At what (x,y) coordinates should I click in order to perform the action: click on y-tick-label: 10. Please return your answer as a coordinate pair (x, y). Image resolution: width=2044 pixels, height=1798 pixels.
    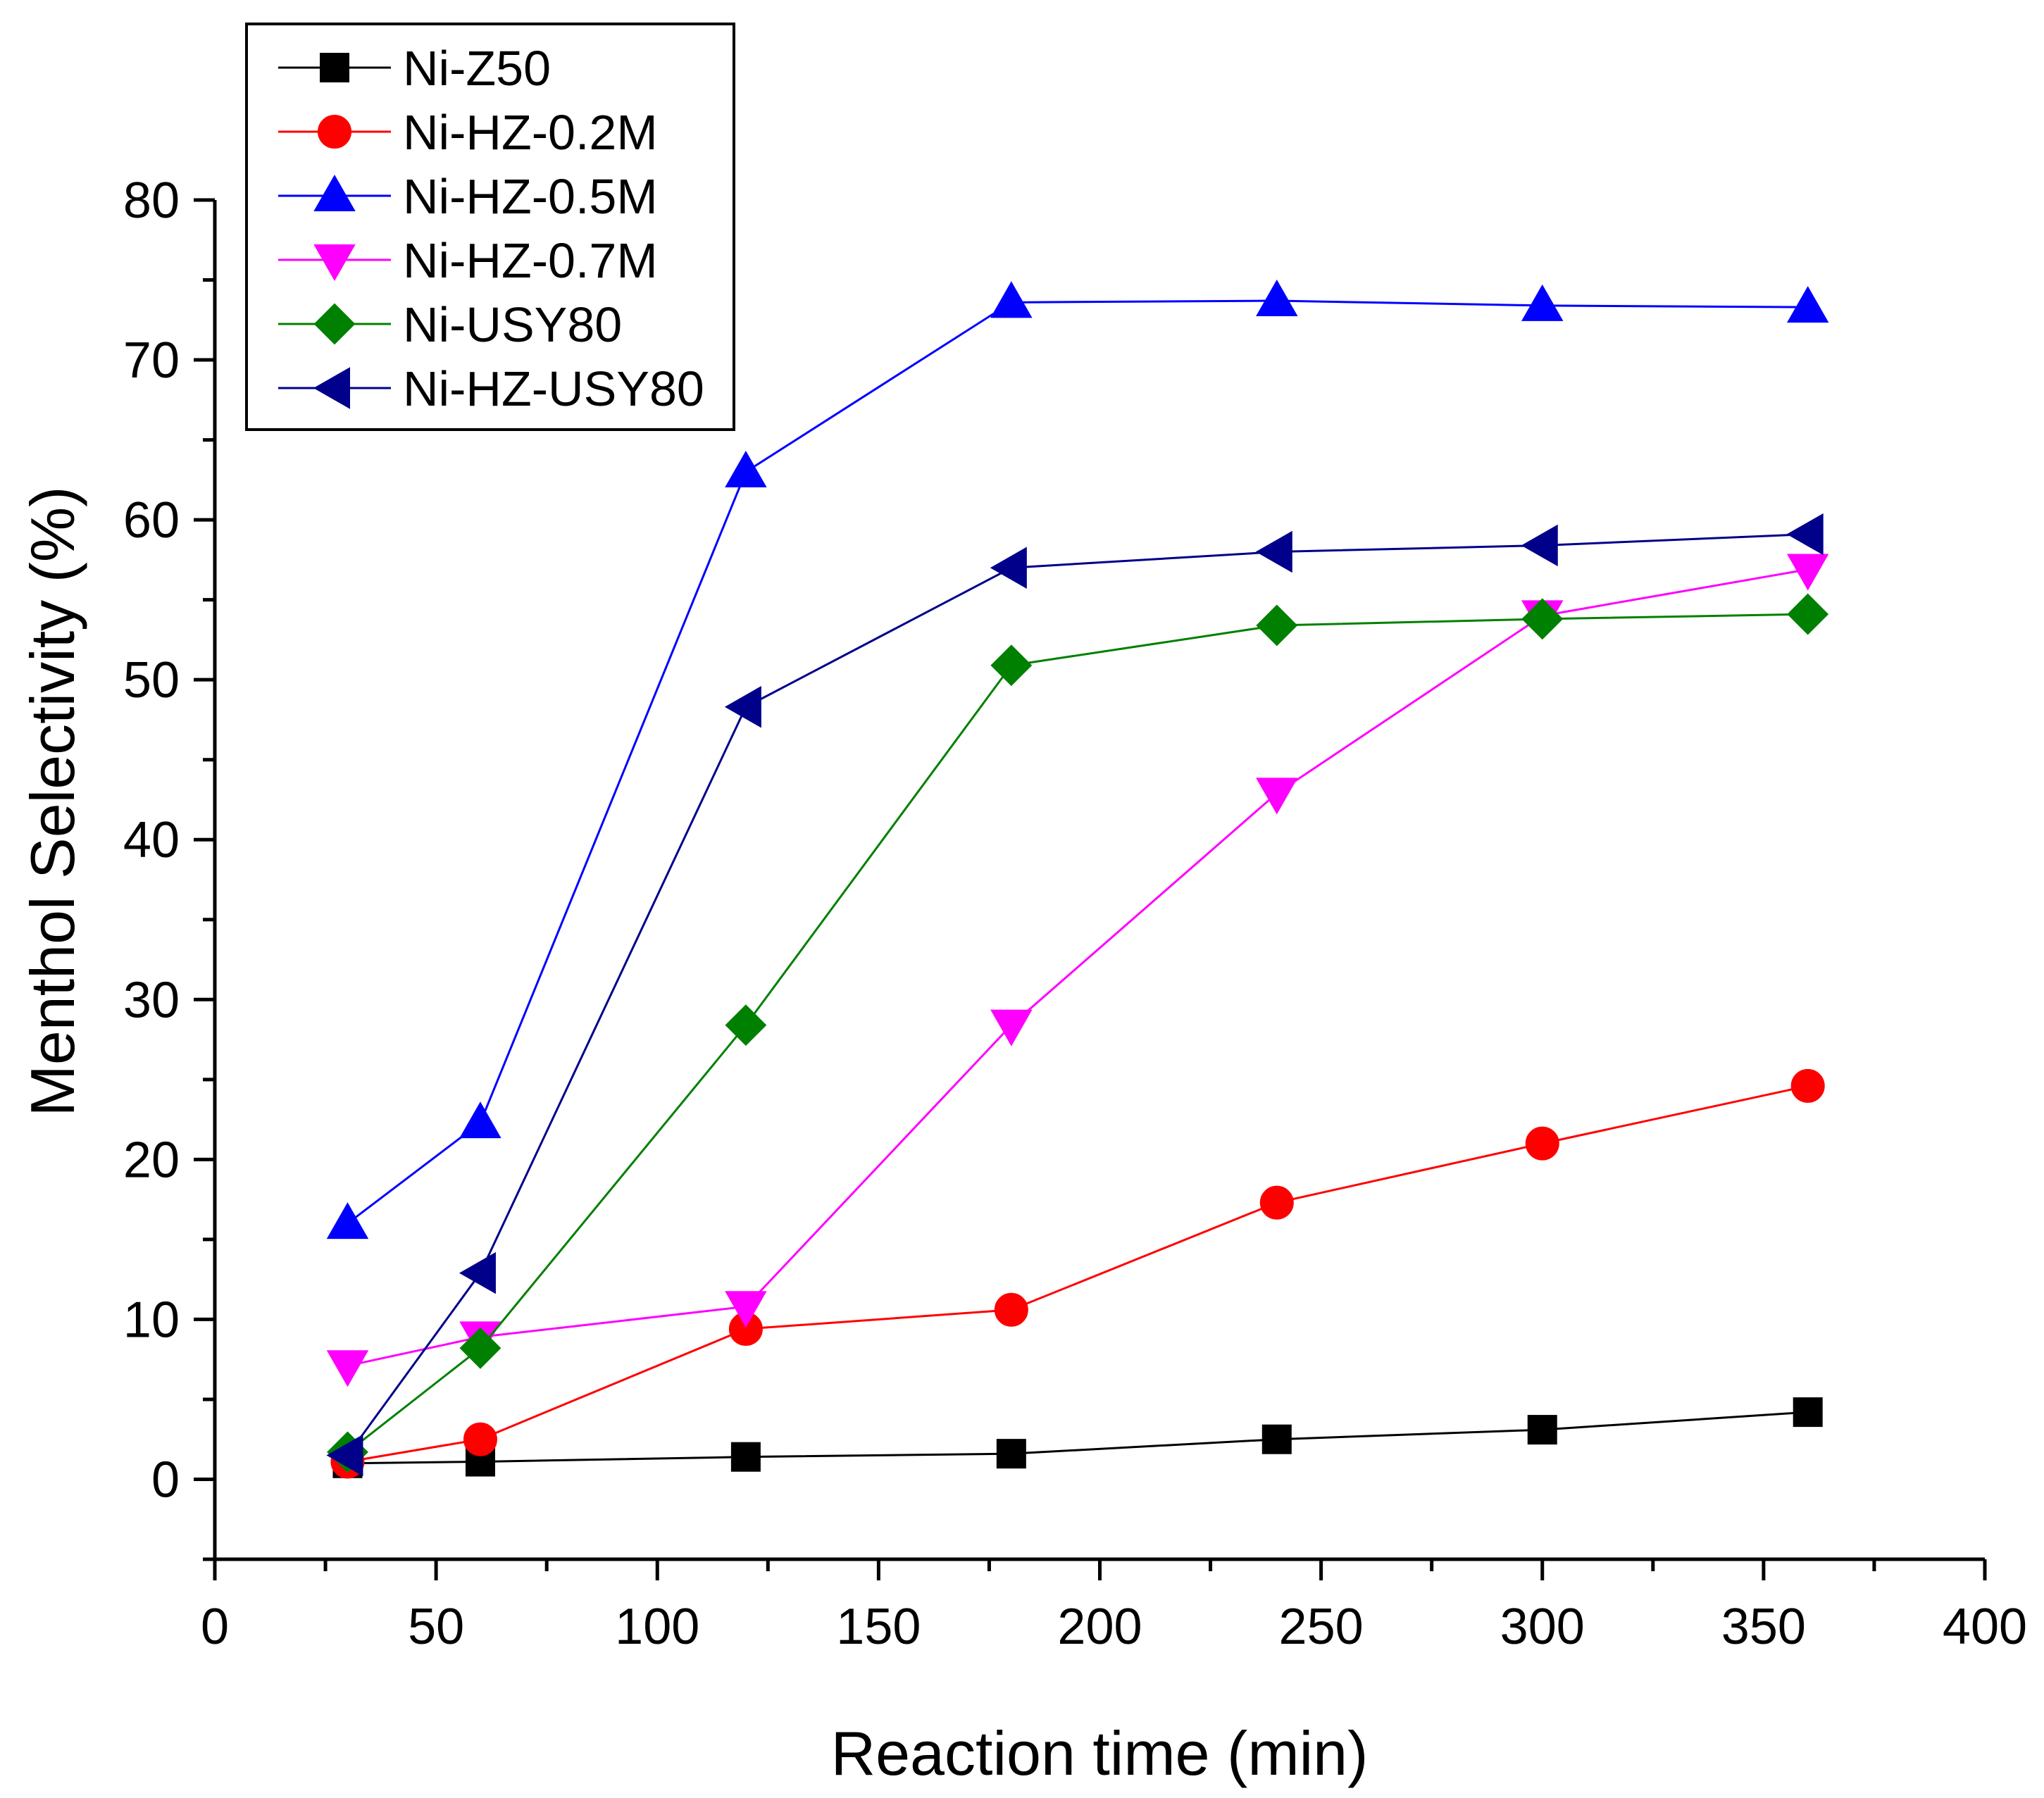
    Looking at the image, I should click on (151, 1320).